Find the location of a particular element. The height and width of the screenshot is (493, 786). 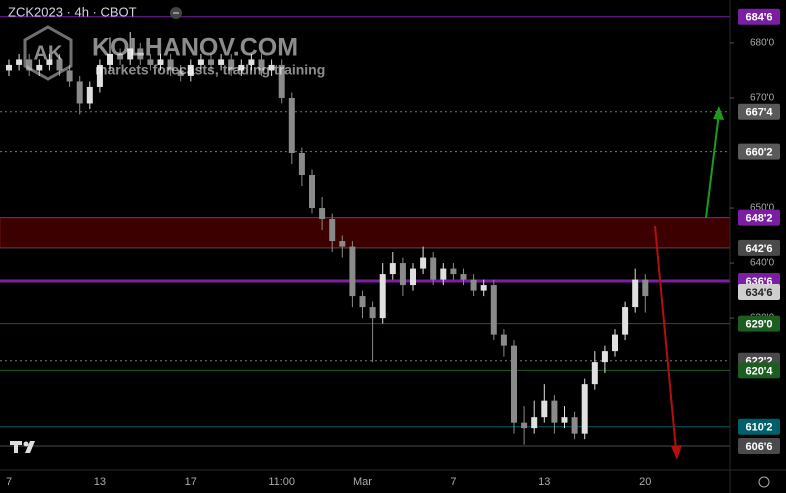

level-label: 629'0 is located at coordinates (758, 325).